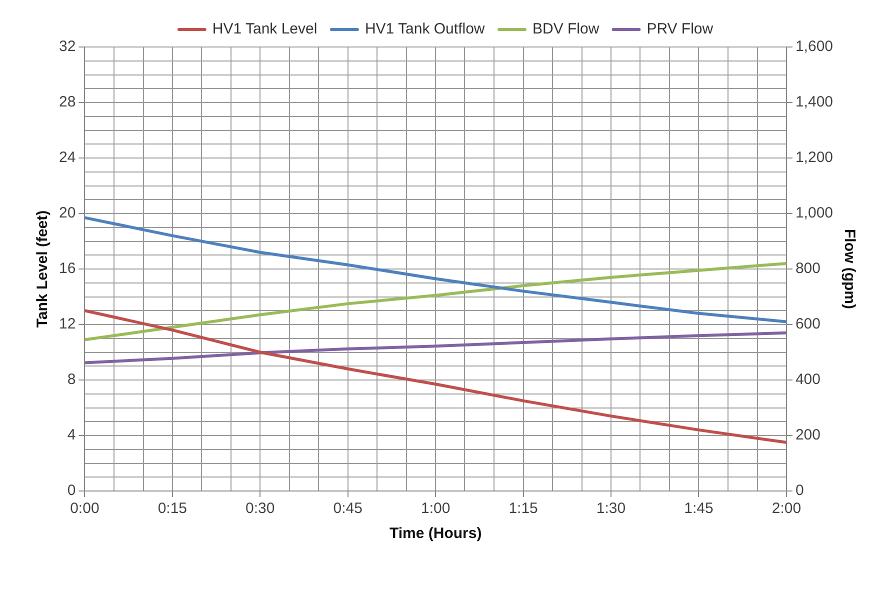  I want to click on y2-tick-label: 200, so click(807, 435).